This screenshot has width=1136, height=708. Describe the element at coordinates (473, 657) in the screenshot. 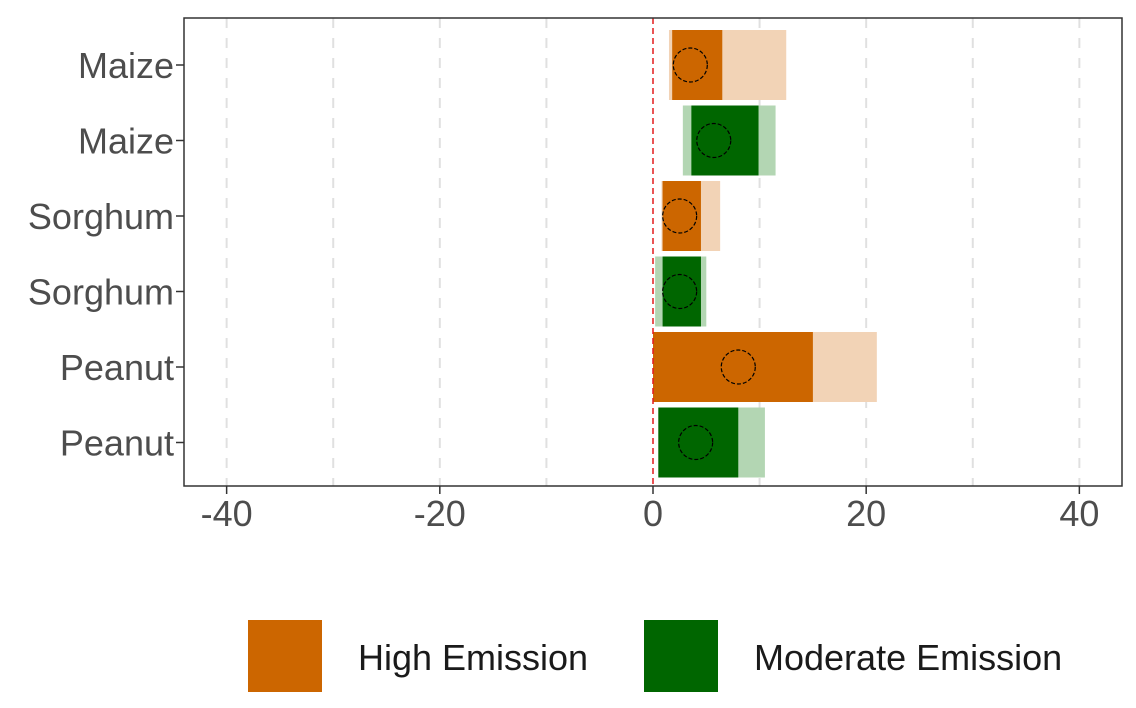

I see `legend-label: High Emission` at that location.